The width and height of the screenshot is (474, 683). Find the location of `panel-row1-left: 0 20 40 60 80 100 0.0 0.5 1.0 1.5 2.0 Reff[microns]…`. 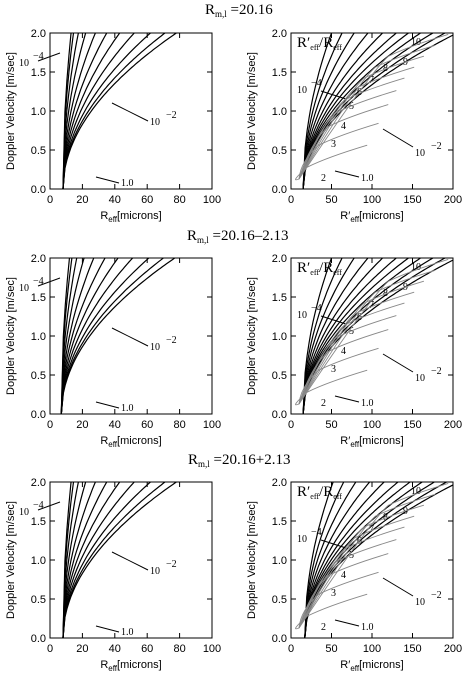

panel-row1-left: 0 20 40 60 80 100 0.0 0.5 1.0 1.5 2.0 Reff[microns]… is located at coordinates (113, 126).